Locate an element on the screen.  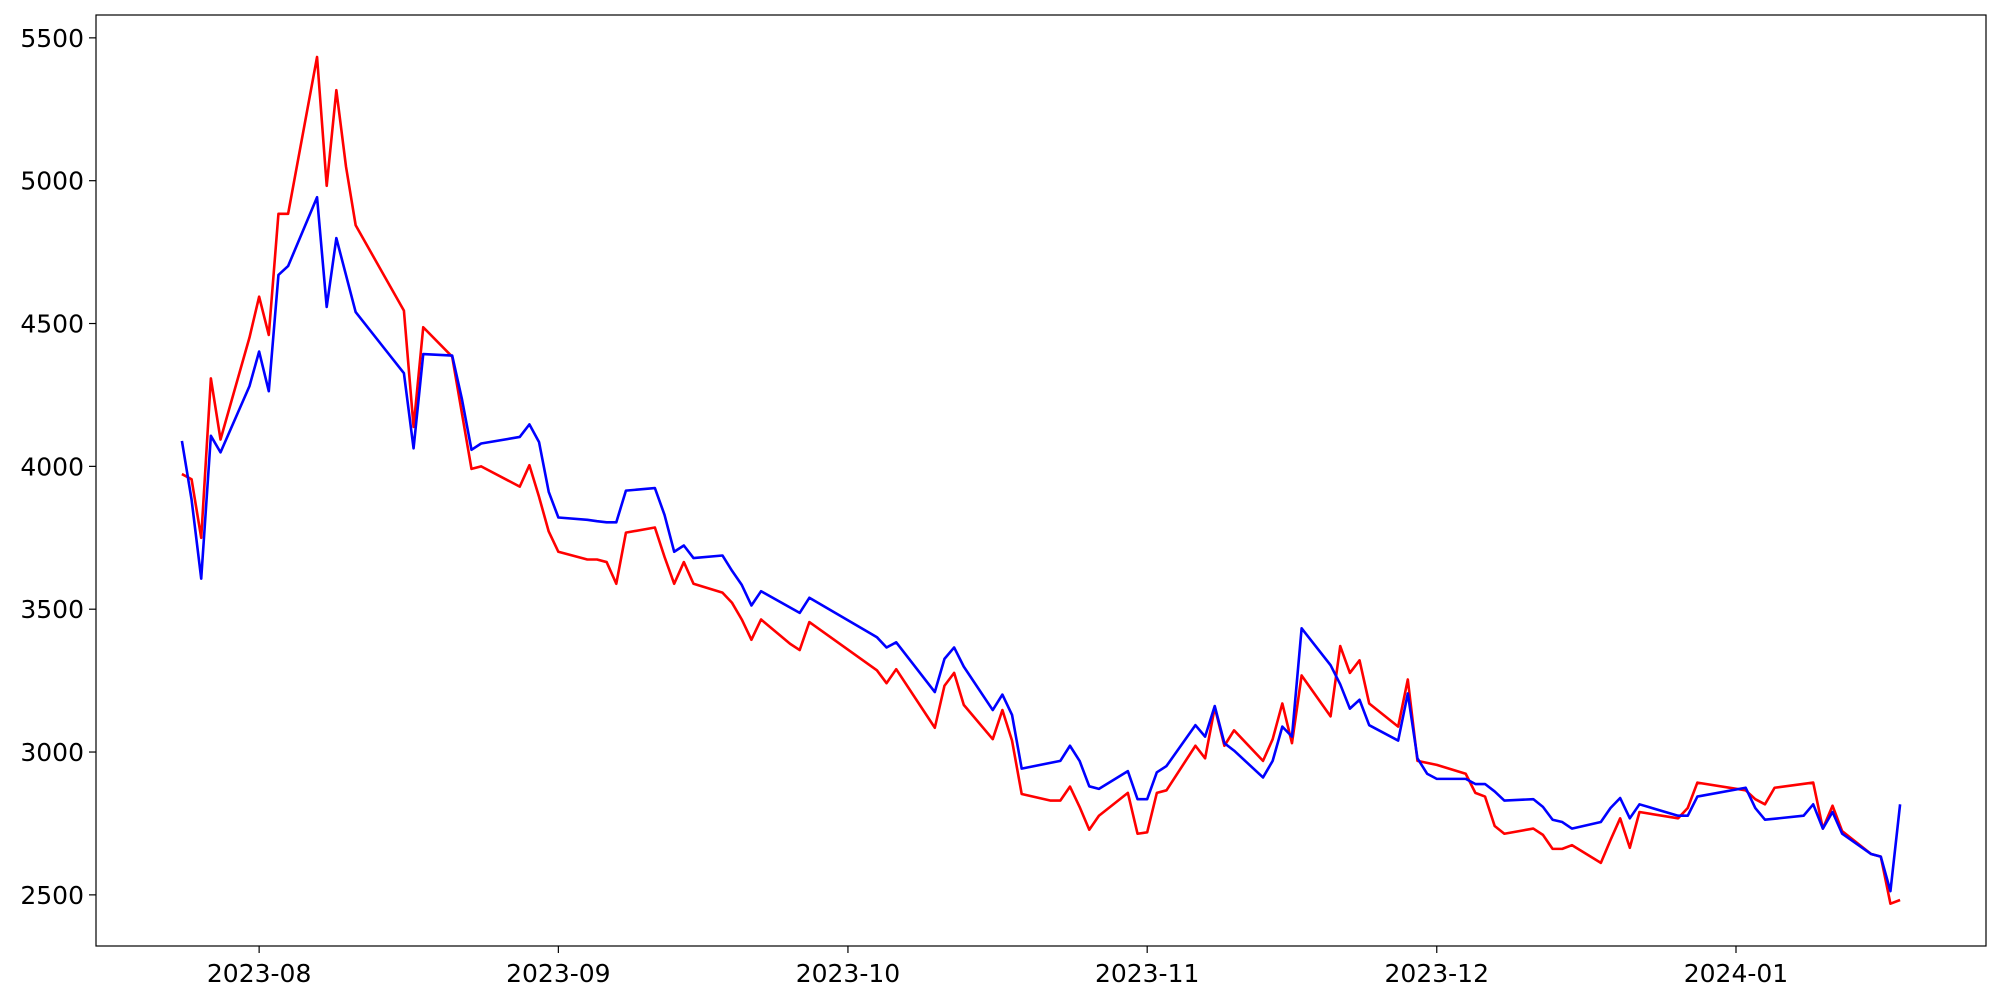
y-tick-label: 5500 is located at coordinates (52, 38).